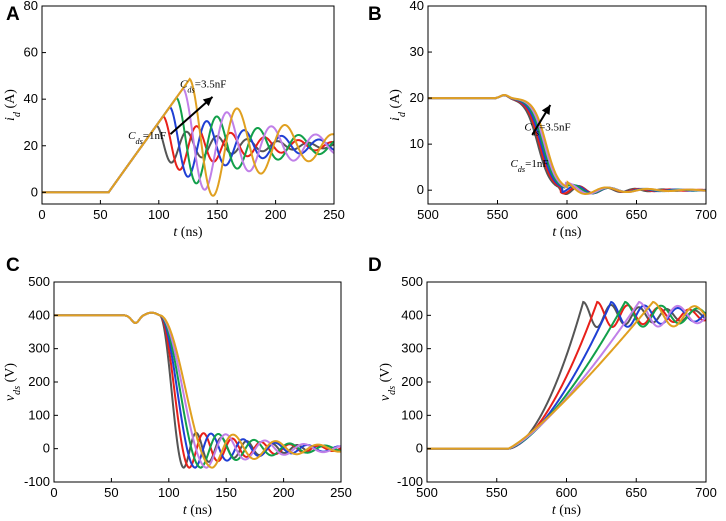 This screenshot has width=726, height=521. I want to click on annotation-rest: =1nF, so click(154, 136).